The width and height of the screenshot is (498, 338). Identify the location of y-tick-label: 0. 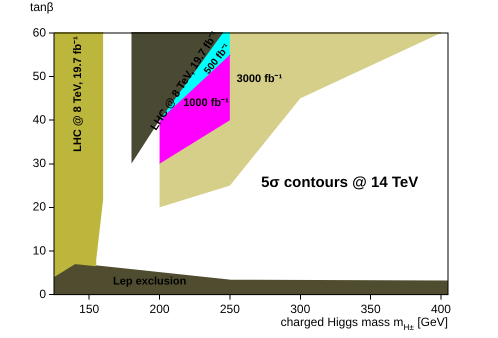
(42, 293).